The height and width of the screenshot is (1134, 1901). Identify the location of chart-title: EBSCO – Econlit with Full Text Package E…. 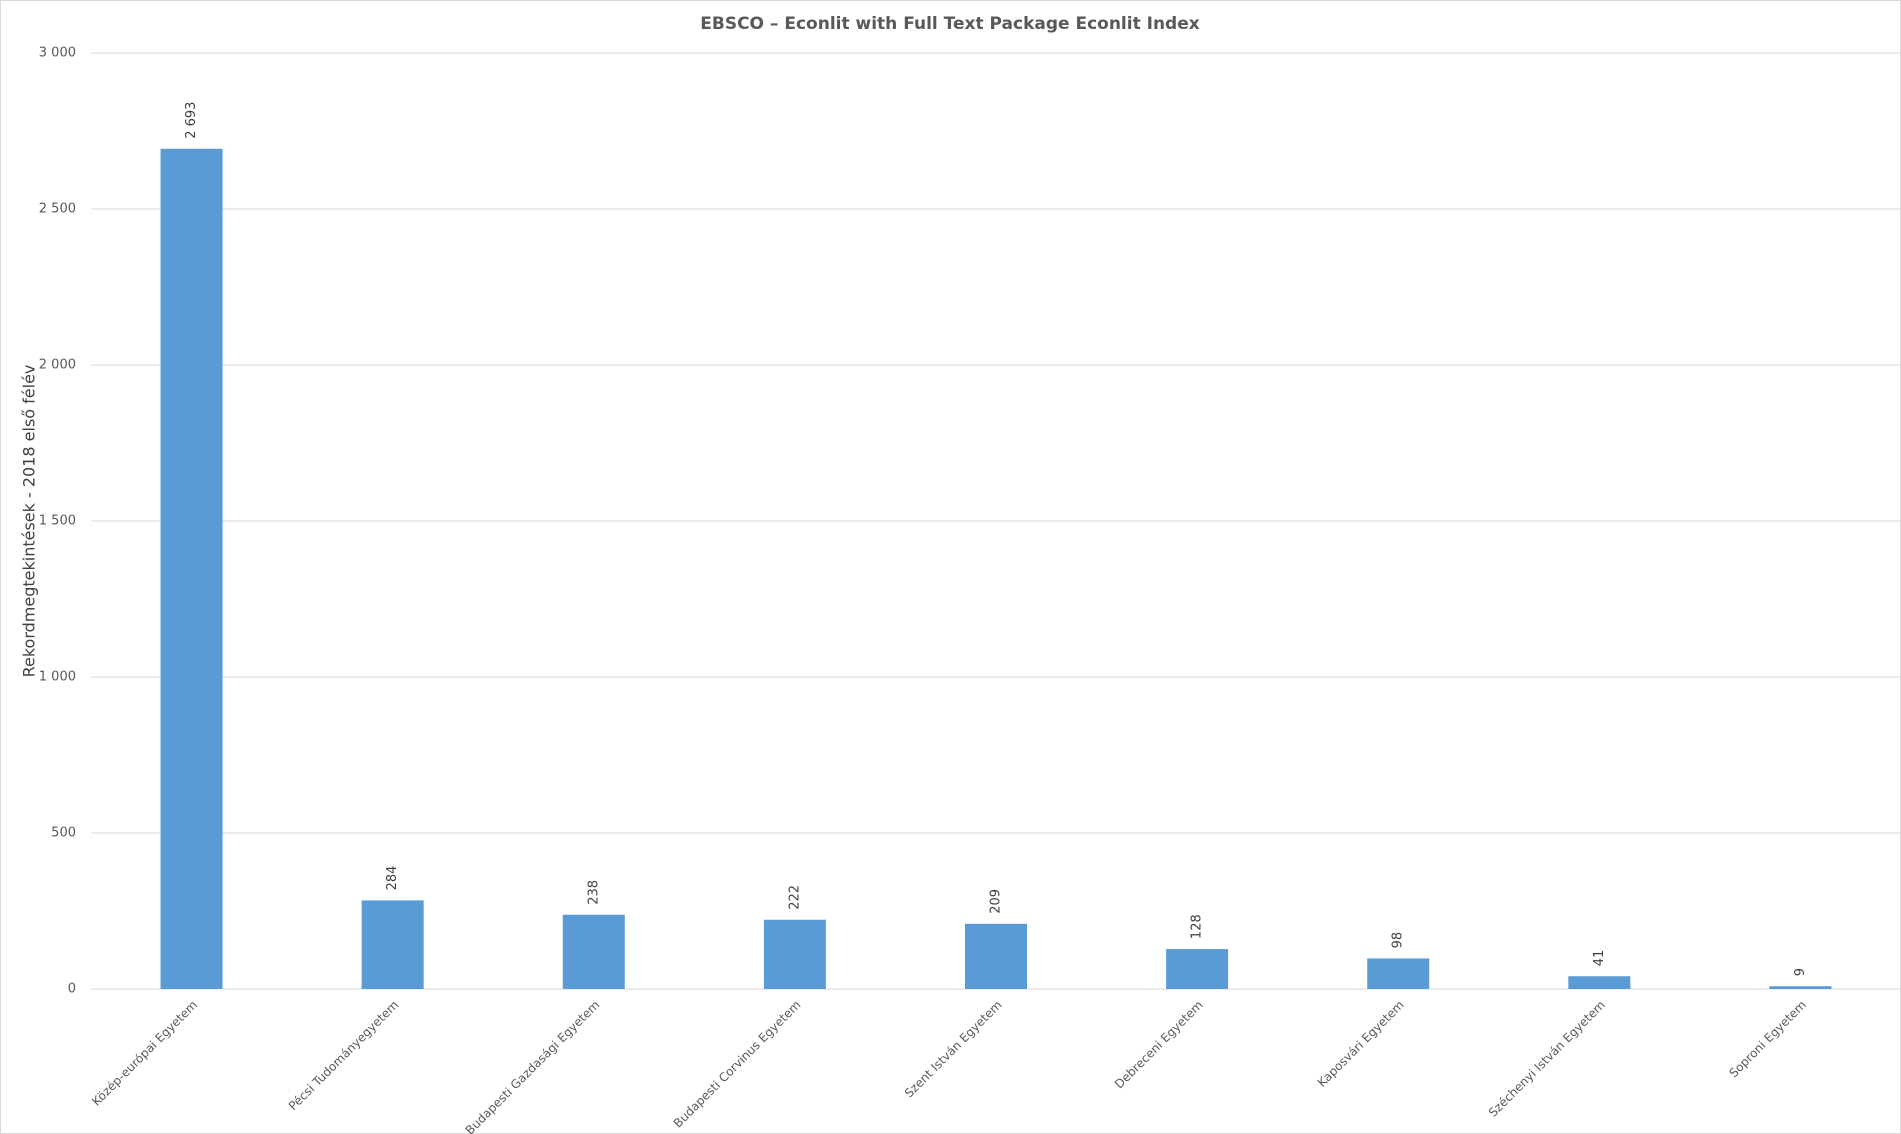
(949, 24).